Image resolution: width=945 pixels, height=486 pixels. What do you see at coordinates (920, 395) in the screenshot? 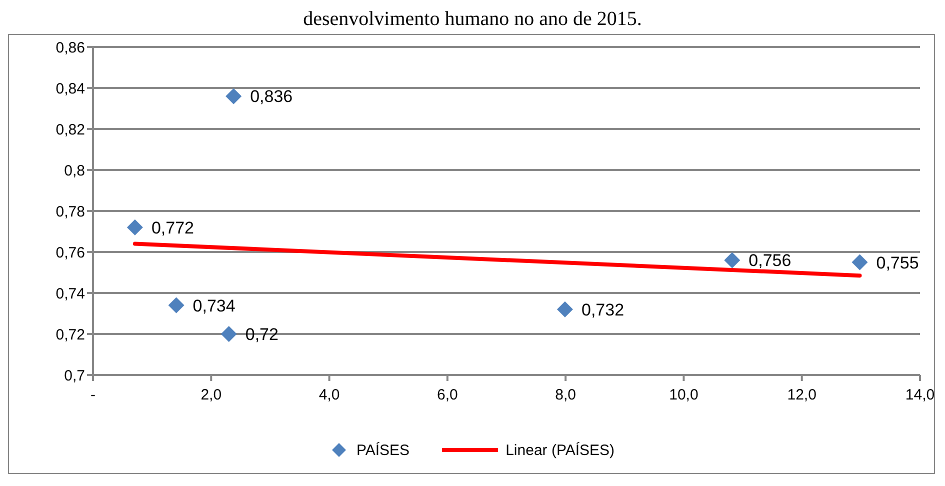
I see `x-tick-label: 14,0` at bounding box center [920, 395].